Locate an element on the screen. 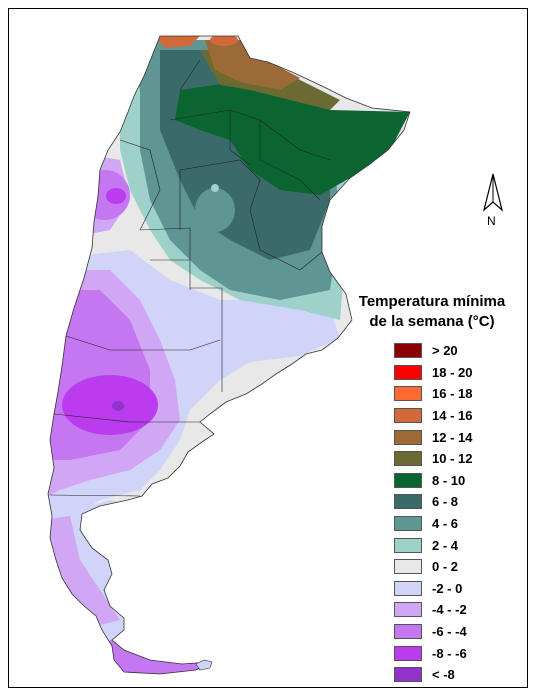 This screenshot has width=538, height=696. zone-minus8-minus6 is located at coordinates (110, 405).